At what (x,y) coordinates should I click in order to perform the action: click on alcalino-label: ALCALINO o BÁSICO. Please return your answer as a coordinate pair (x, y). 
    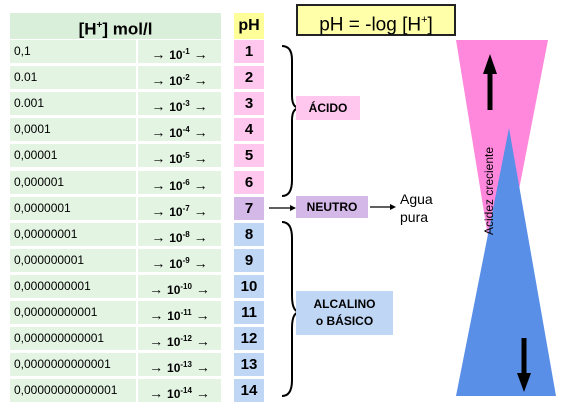
    Looking at the image, I should click on (344, 313).